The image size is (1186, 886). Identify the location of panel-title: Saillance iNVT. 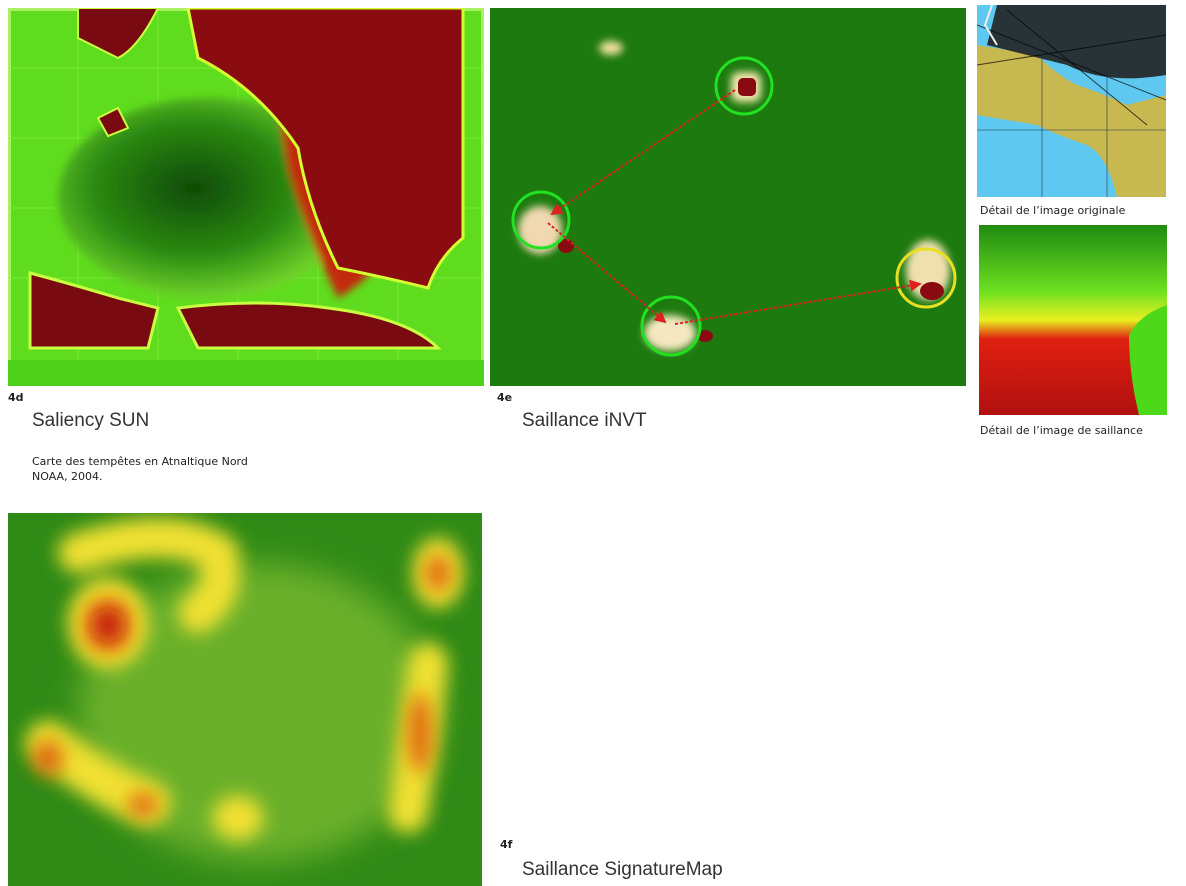
(584, 420).